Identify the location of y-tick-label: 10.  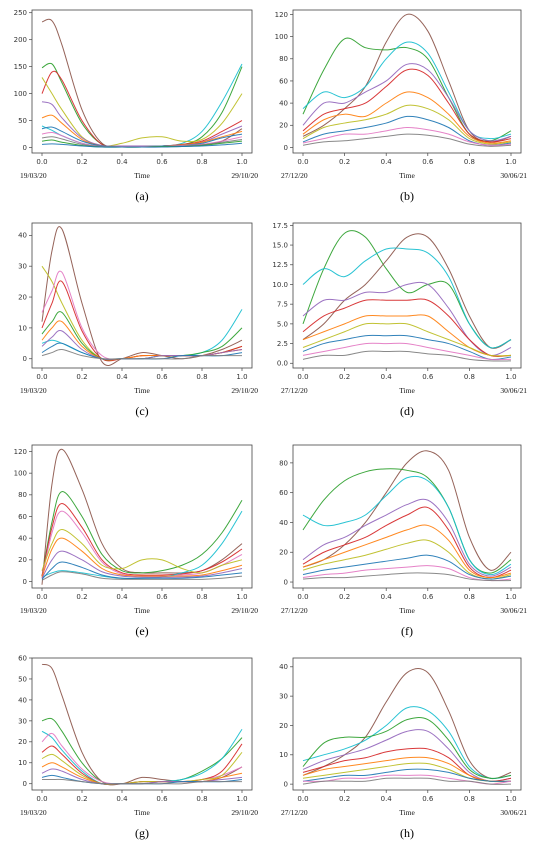
(22, 328).